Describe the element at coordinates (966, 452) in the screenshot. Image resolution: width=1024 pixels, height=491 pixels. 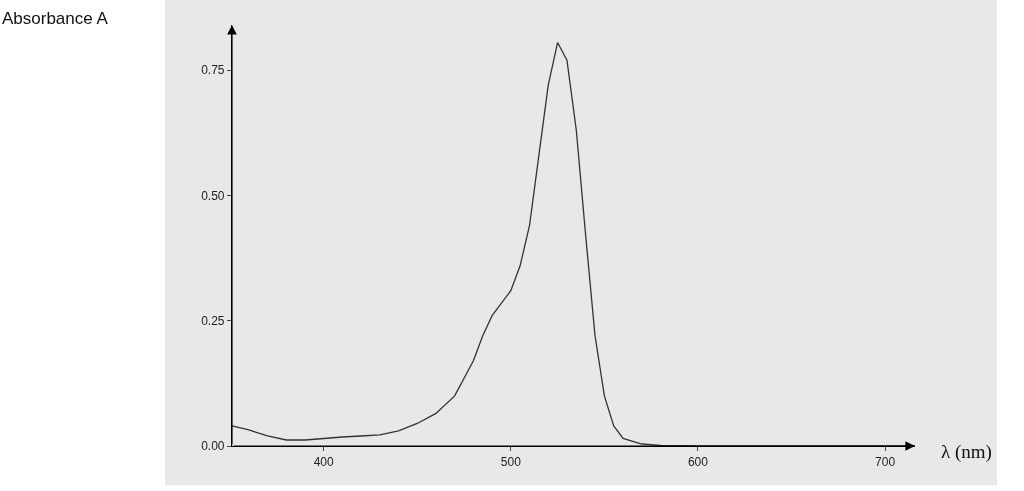
I see `x-axis-title: λ (nm)` at that location.